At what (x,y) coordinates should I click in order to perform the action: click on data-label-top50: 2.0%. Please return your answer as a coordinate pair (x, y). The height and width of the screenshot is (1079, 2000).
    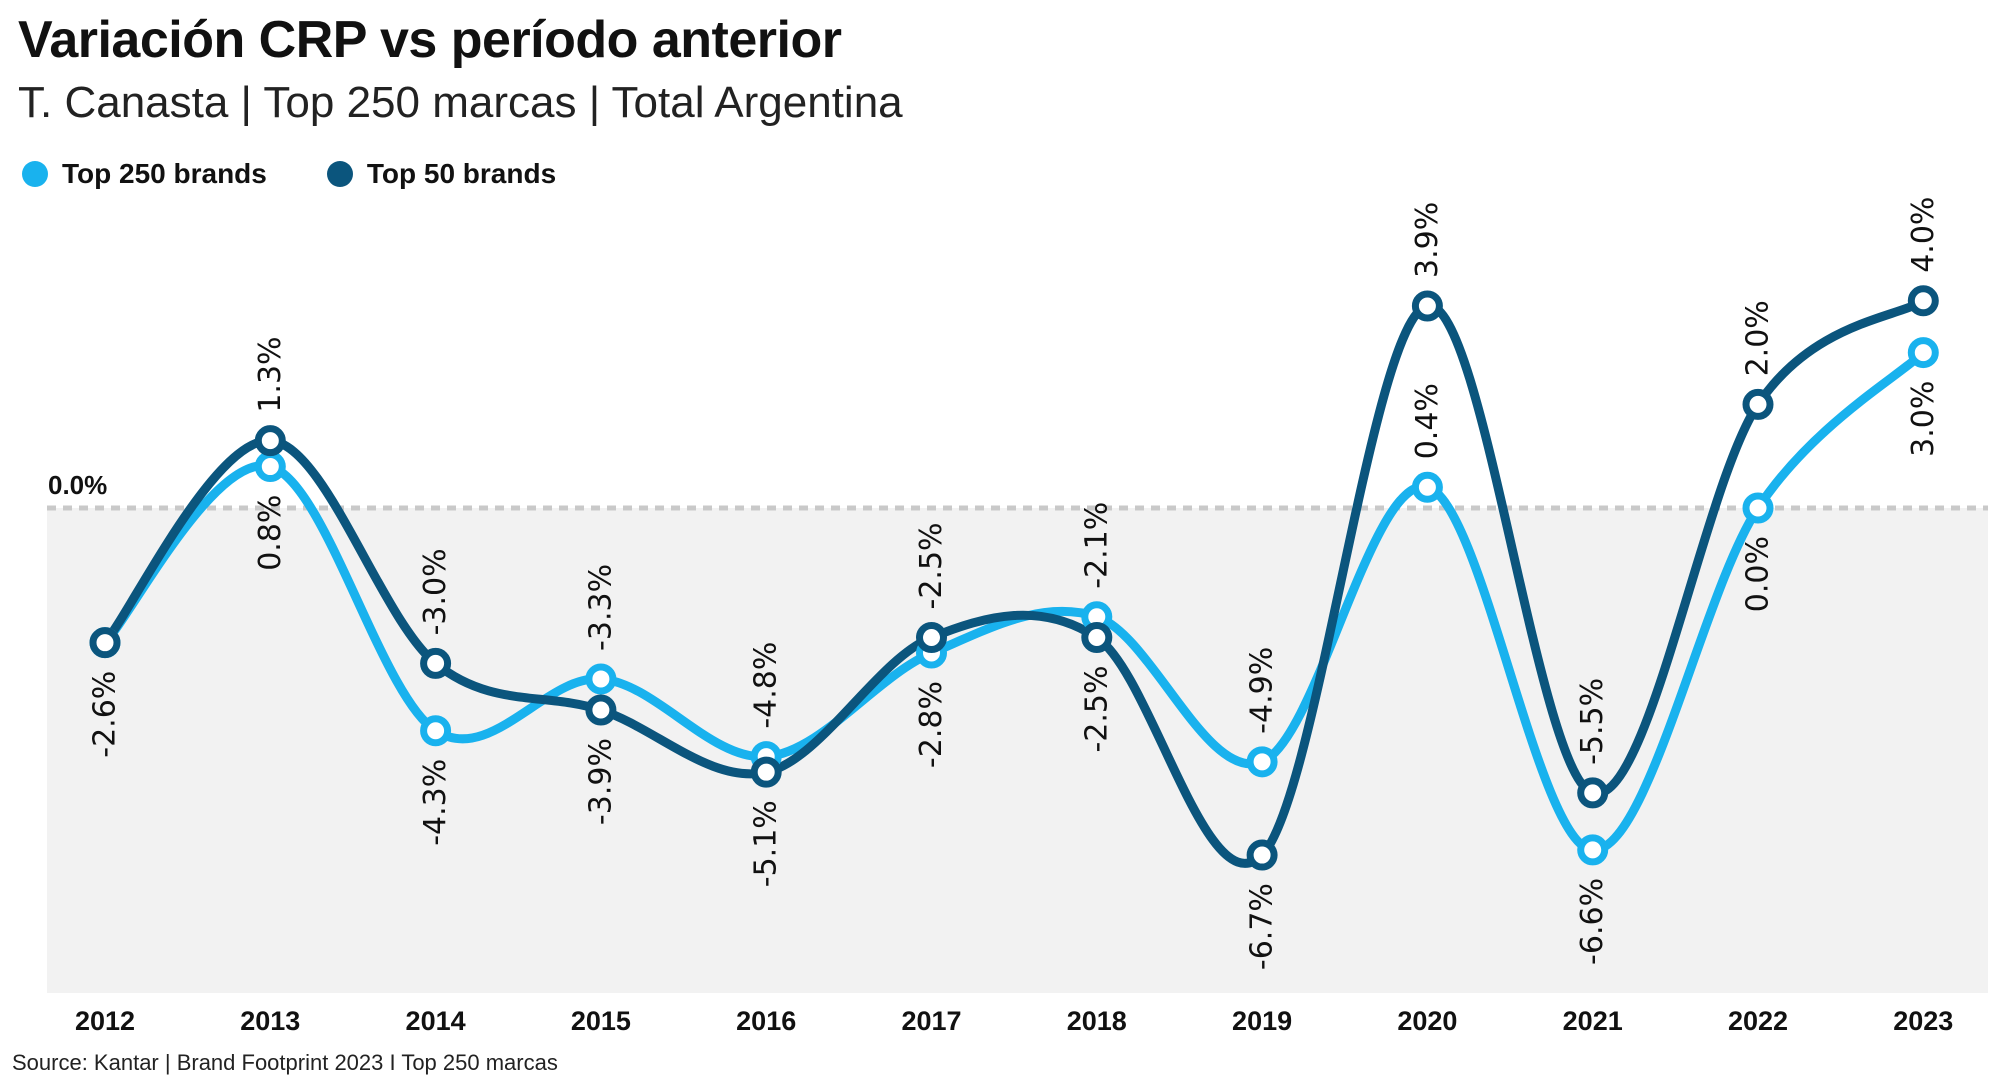
    Looking at the image, I should click on (1758, 338).